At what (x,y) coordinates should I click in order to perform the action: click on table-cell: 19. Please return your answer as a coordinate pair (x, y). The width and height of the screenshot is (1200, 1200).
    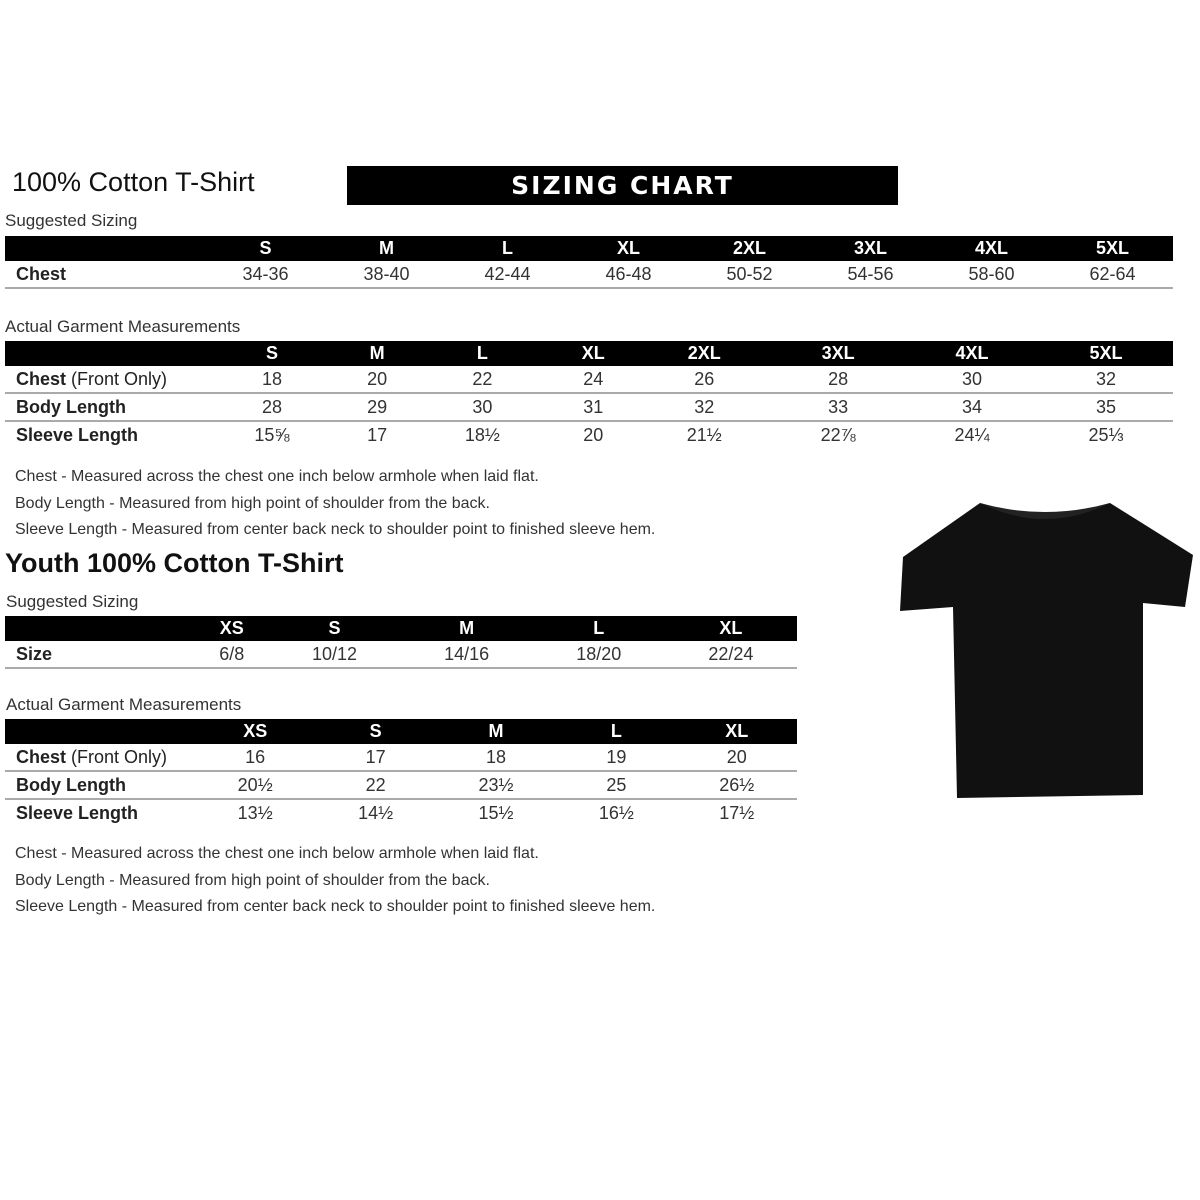
    Looking at the image, I should click on (616, 758).